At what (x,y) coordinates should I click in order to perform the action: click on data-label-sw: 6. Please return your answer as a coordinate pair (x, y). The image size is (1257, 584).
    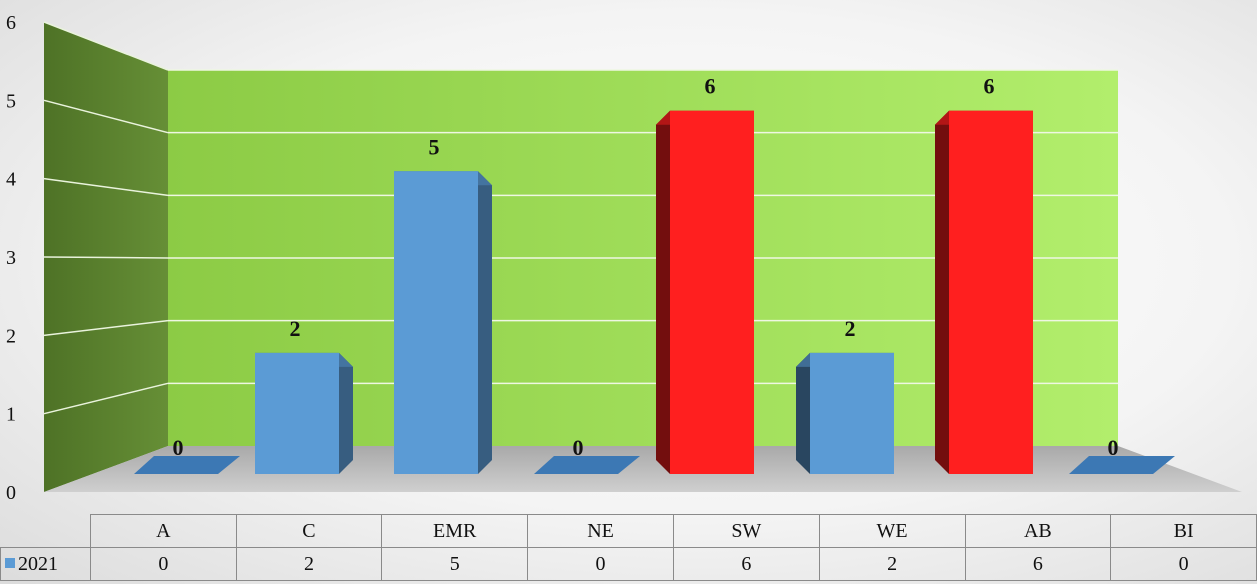
    Looking at the image, I should click on (710, 86).